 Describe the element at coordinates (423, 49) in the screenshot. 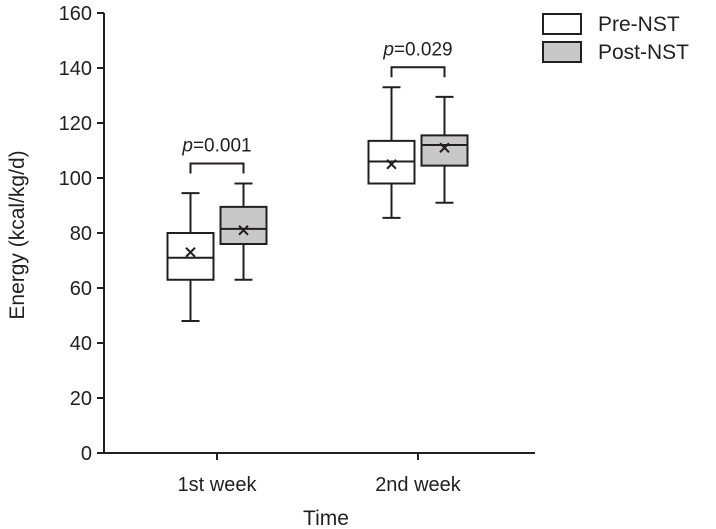

I see `p-value: =0.029` at that location.